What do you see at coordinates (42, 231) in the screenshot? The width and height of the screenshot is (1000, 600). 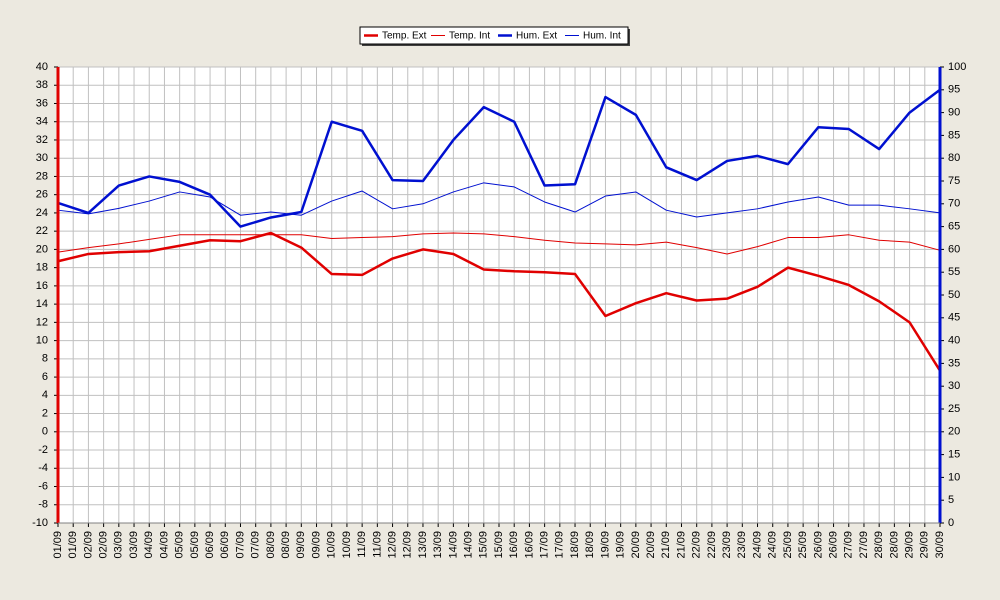 I see `y-tick-label: 22` at bounding box center [42, 231].